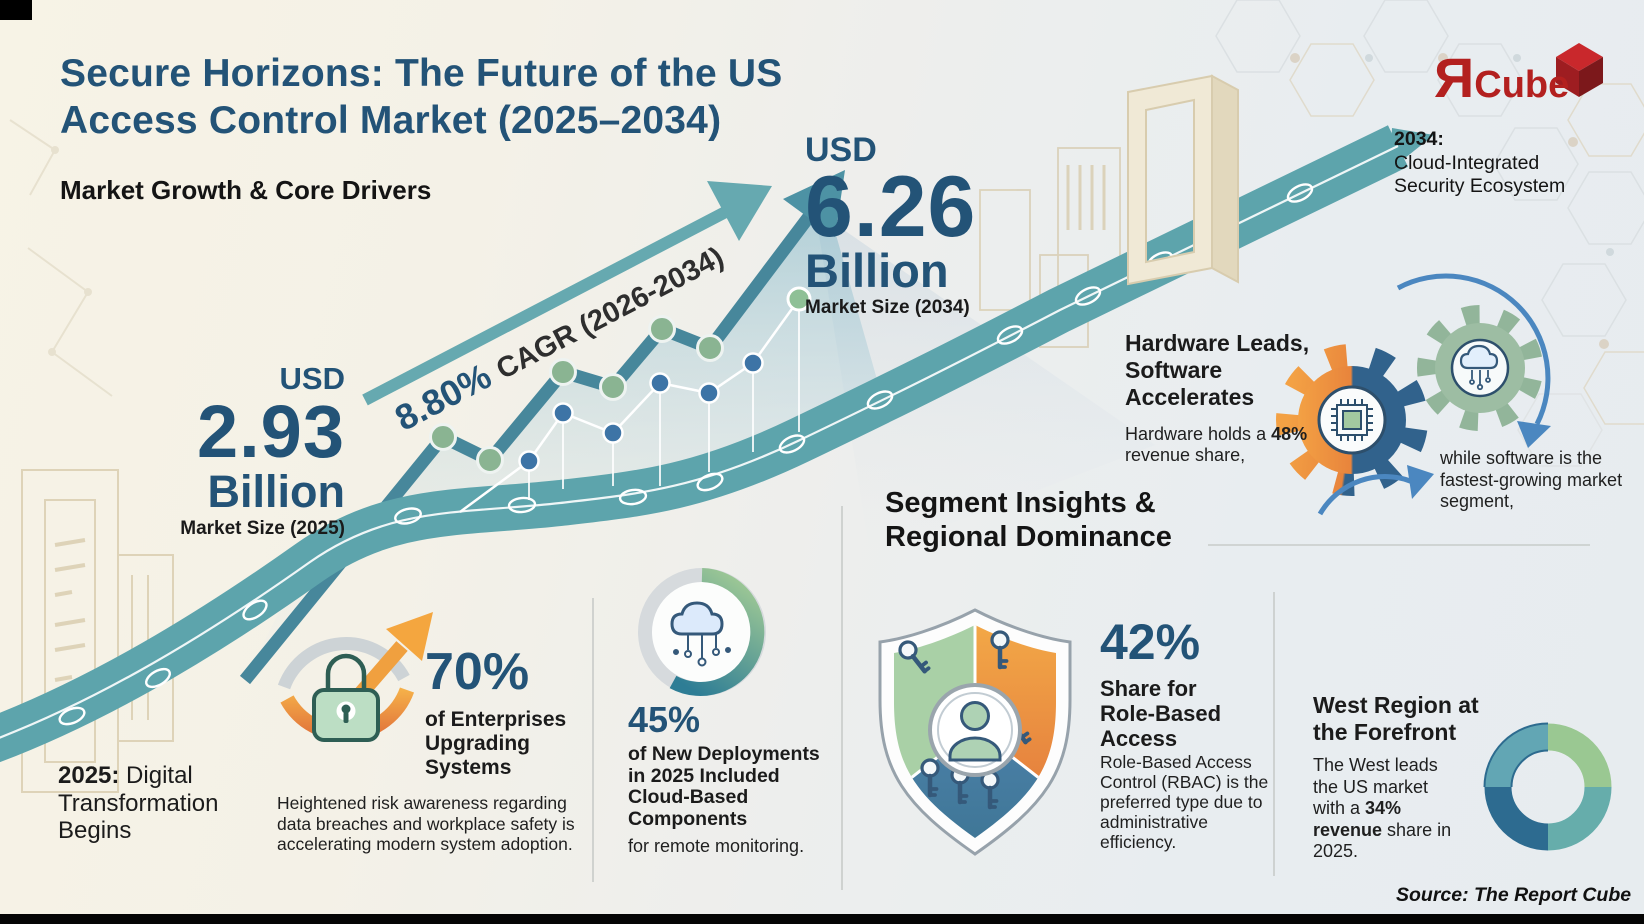 This screenshot has width=1644, height=924. Describe the element at coordinates (1375, 786) in the screenshot. I see `west-body-pre: The West leads the US market with a` at that location.